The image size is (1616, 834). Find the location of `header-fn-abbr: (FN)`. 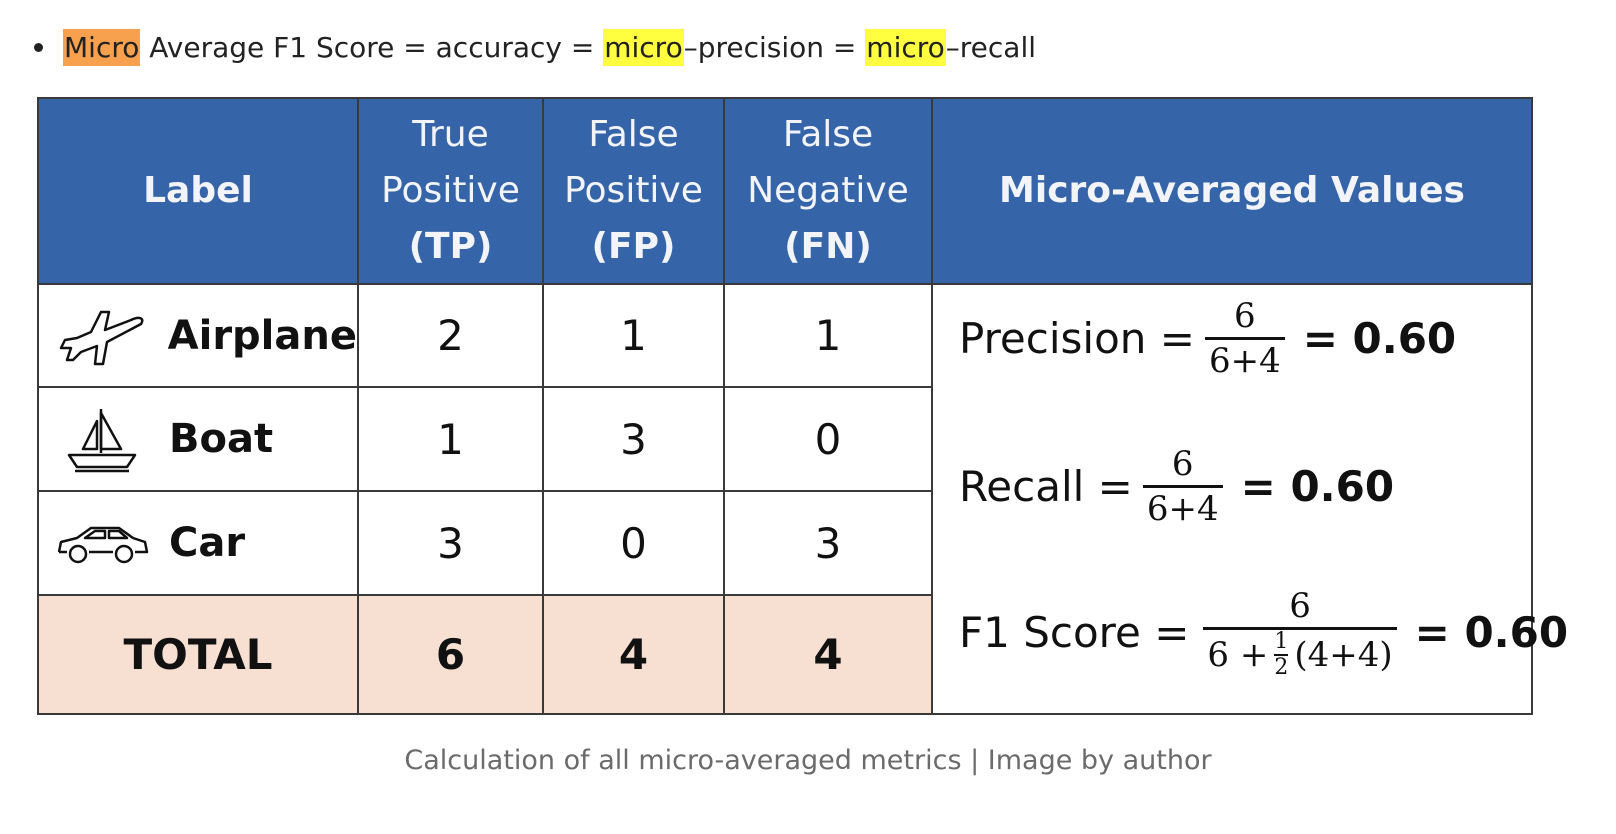

header-fn-abbr: (FN) is located at coordinates (828, 246).